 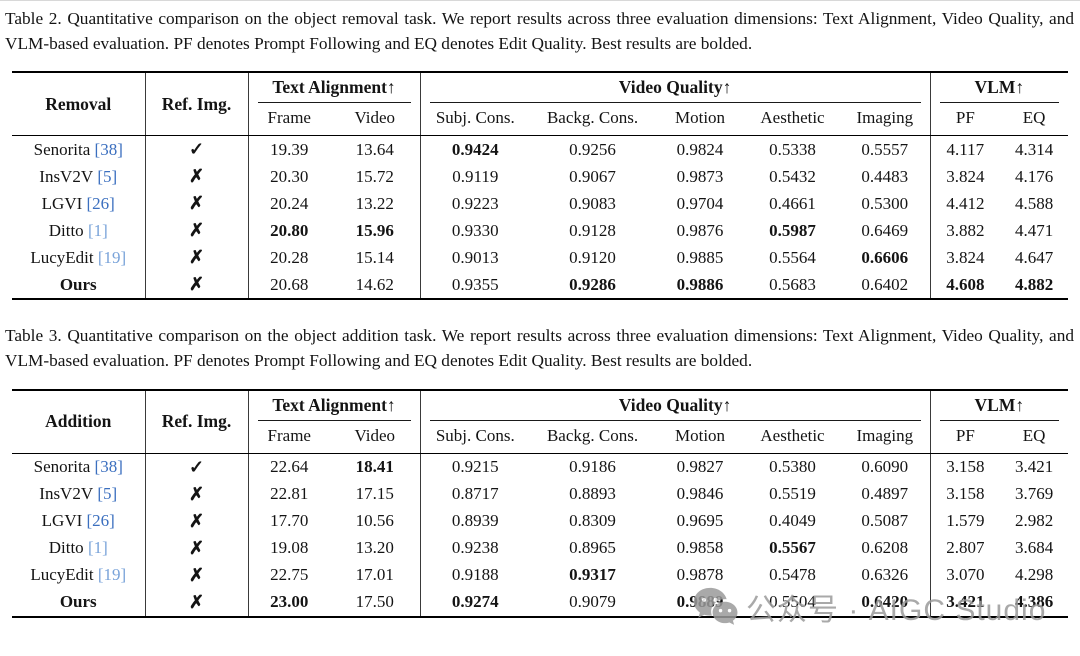 I want to click on value-cell: 4.882, so click(x=1034, y=284).